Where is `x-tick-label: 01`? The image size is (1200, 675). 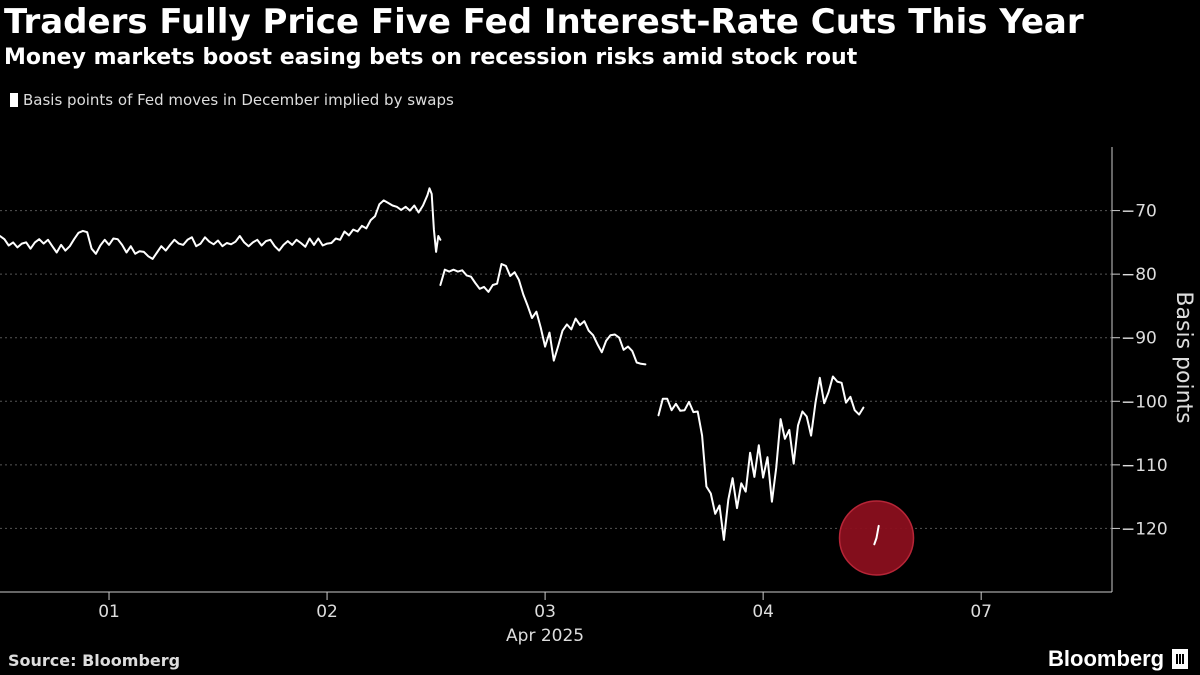 x-tick-label: 01 is located at coordinates (109, 612).